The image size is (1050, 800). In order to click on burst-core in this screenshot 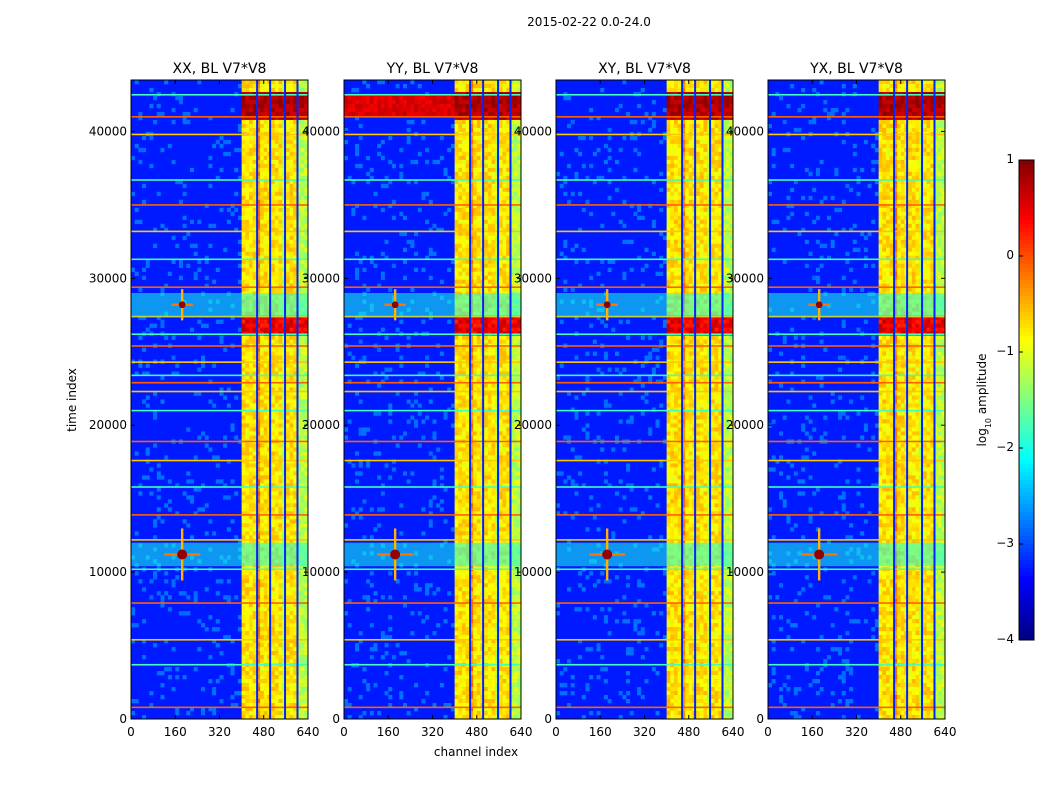, I will do `click(182, 305)`.